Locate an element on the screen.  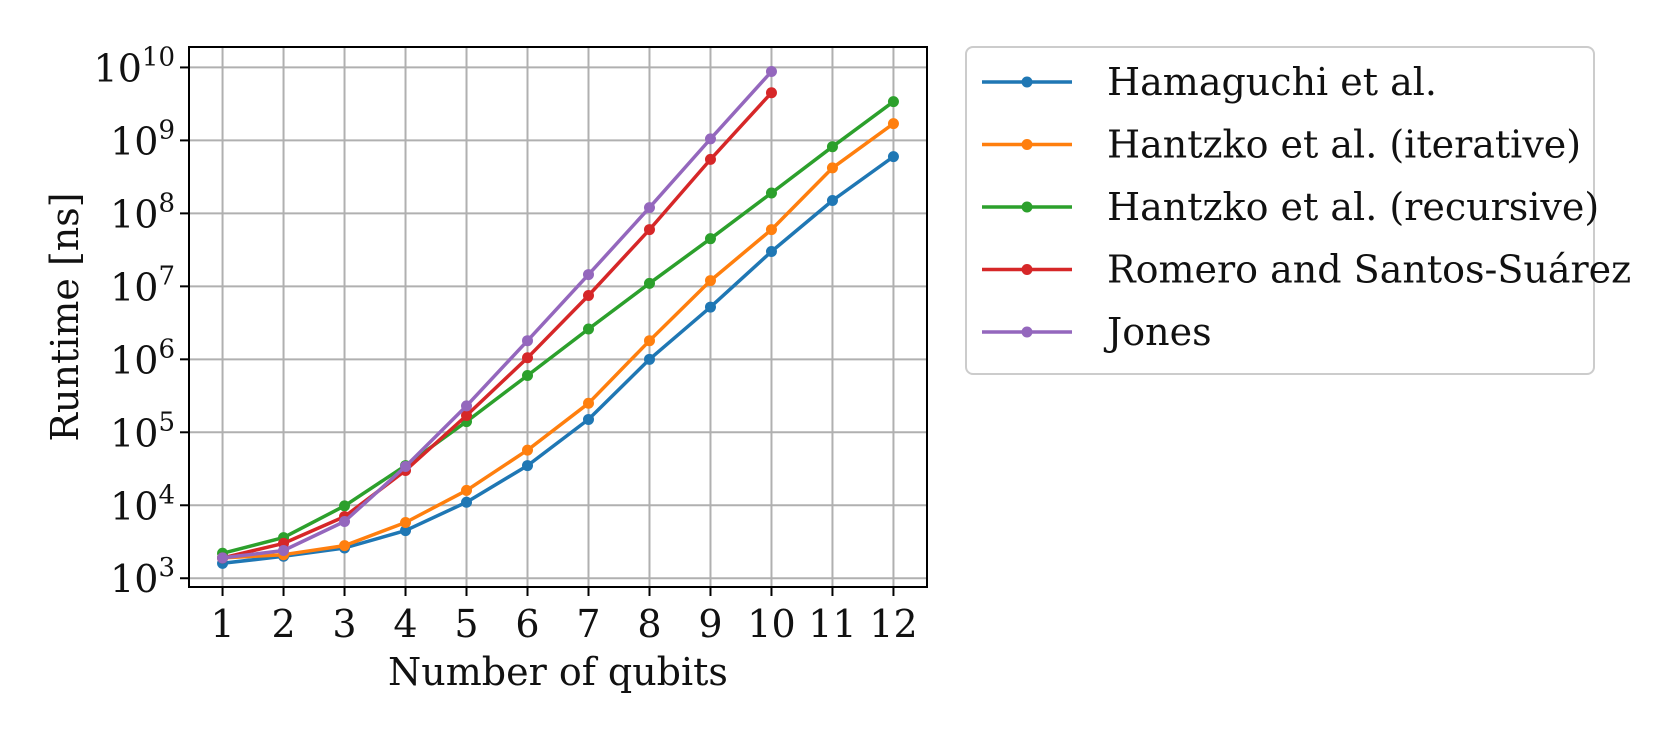
legend-item: Hantzko et al. (iterative) is located at coordinates (1281, 145).